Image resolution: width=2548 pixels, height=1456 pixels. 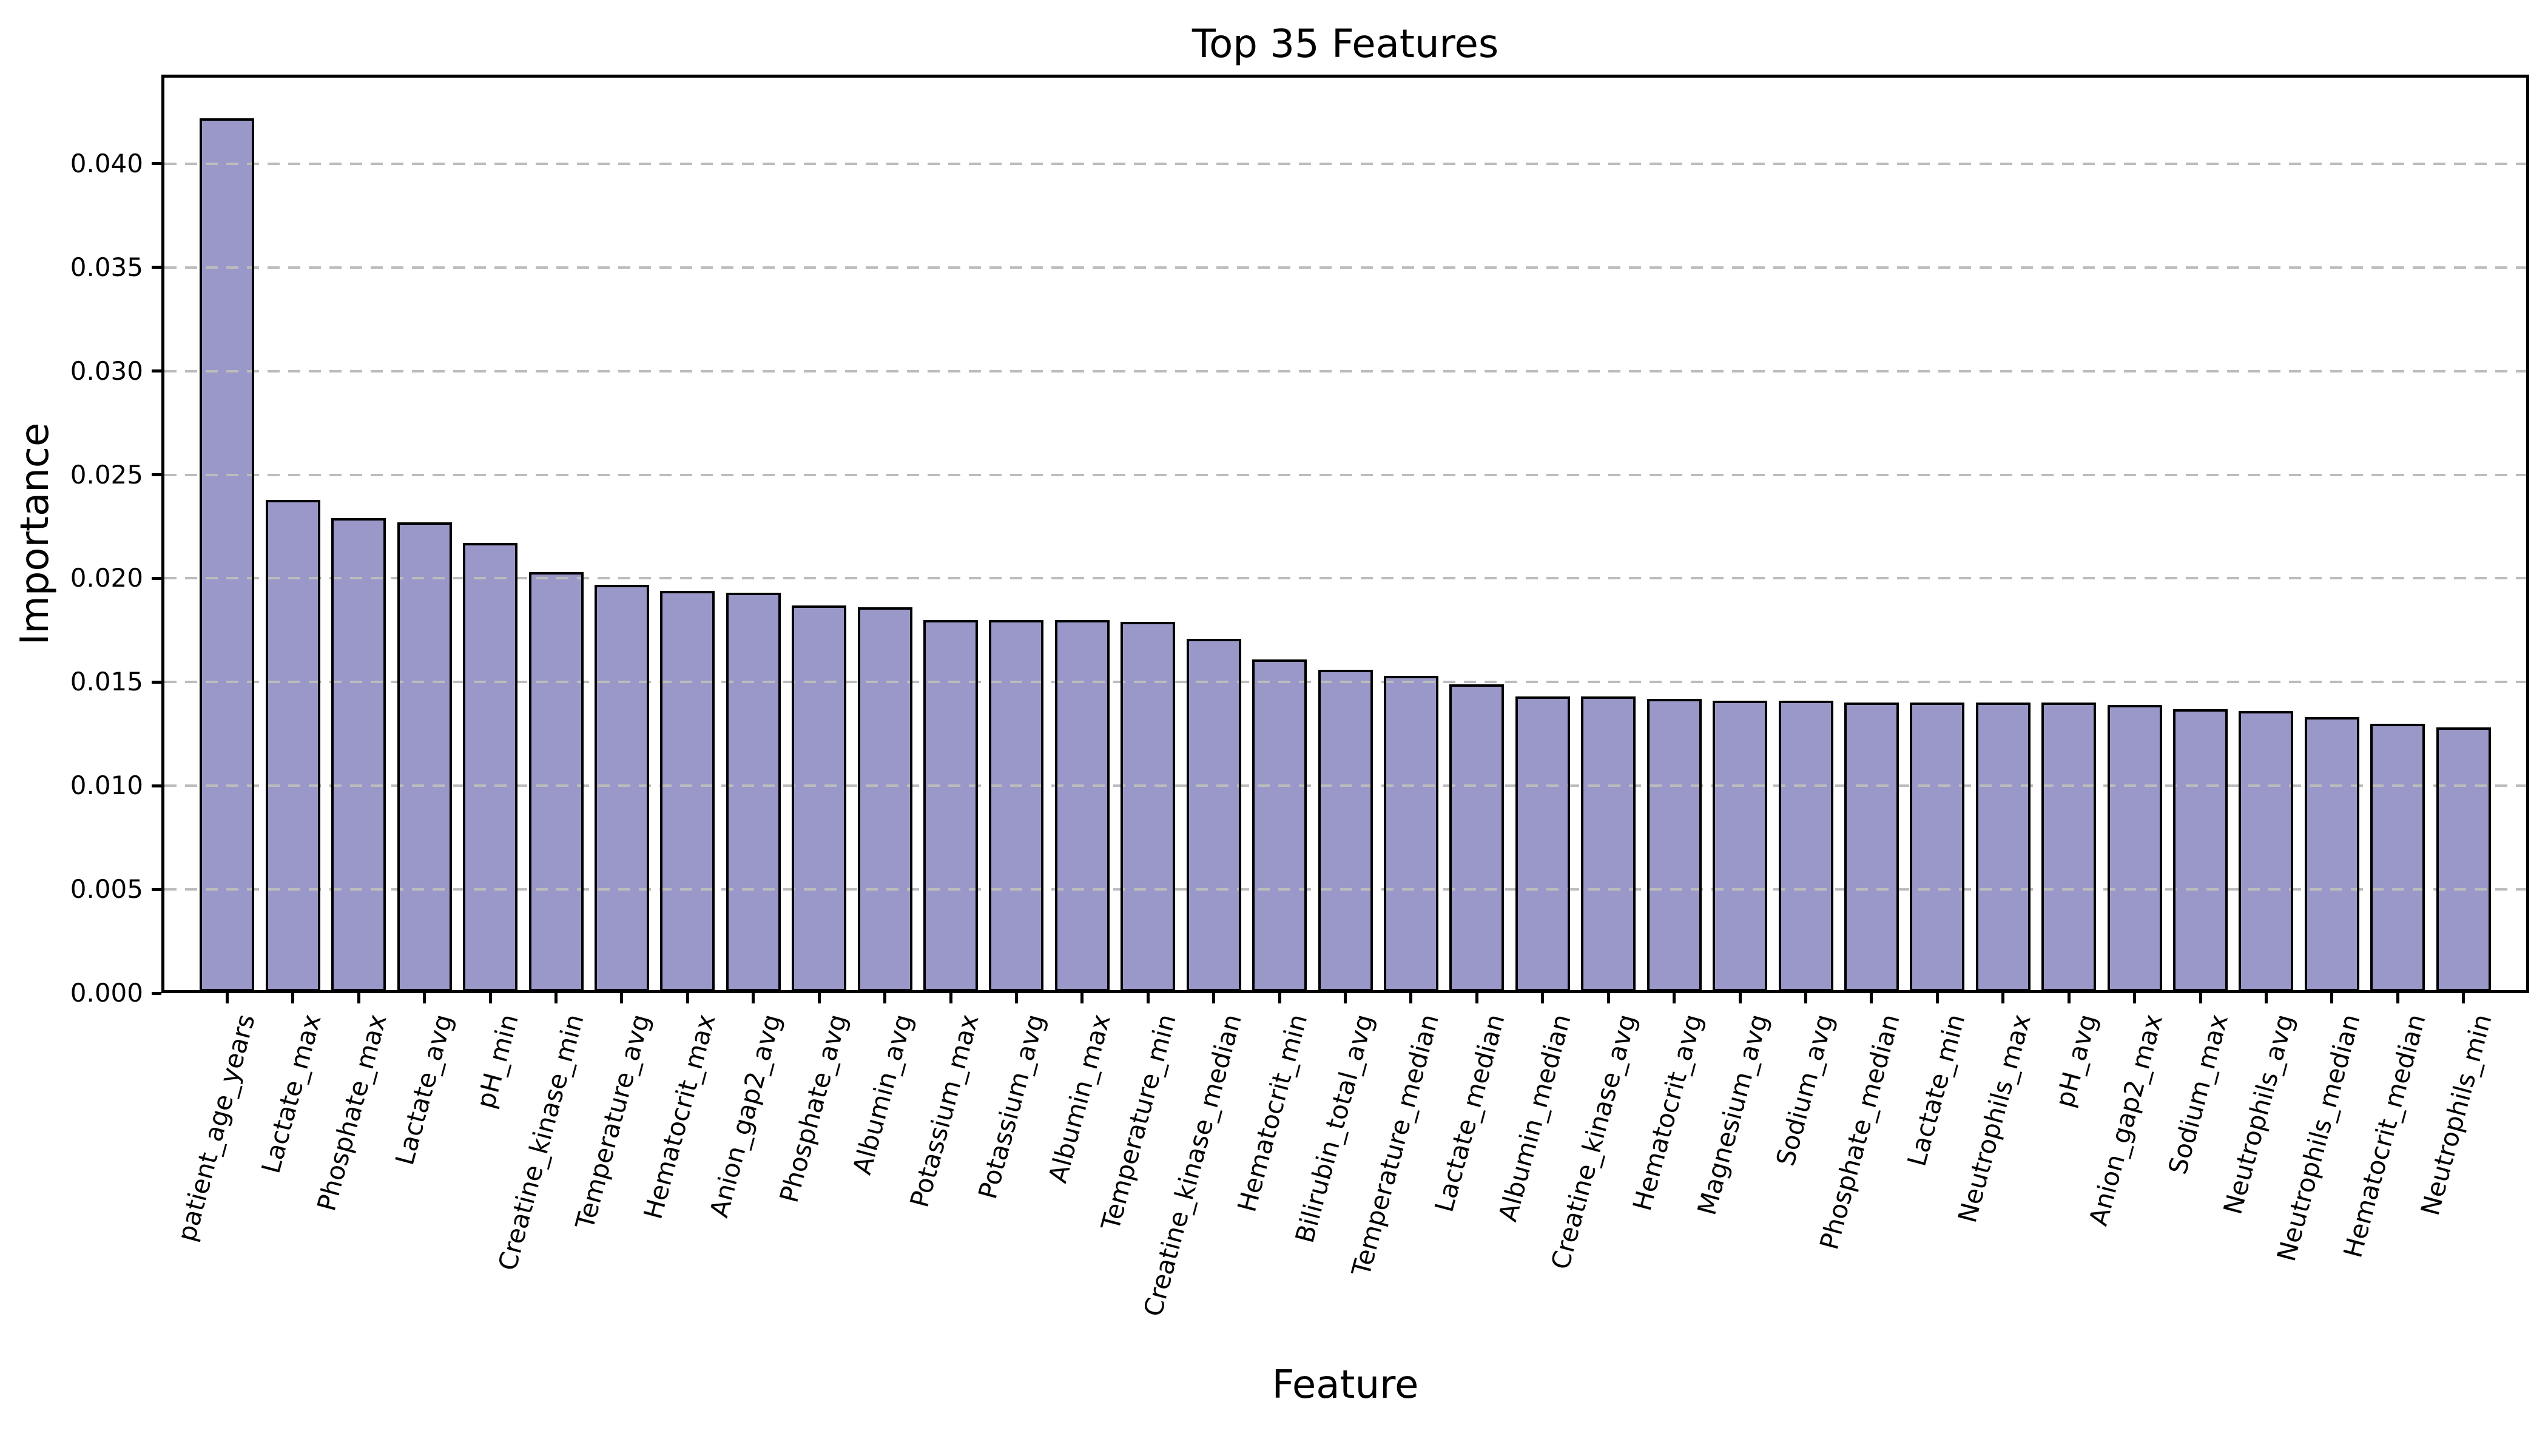 What do you see at coordinates (883, 1094) in the screenshot?
I see `x-tick-label: Albumin_avg` at bounding box center [883, 1094].